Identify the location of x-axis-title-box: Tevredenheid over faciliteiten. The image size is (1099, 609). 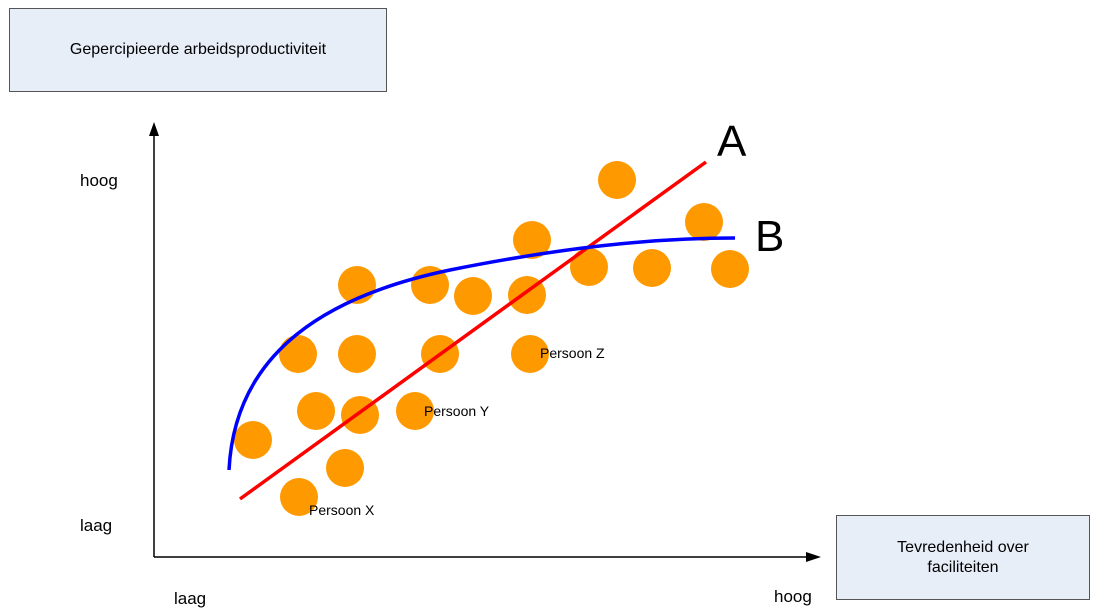
(963, 557).